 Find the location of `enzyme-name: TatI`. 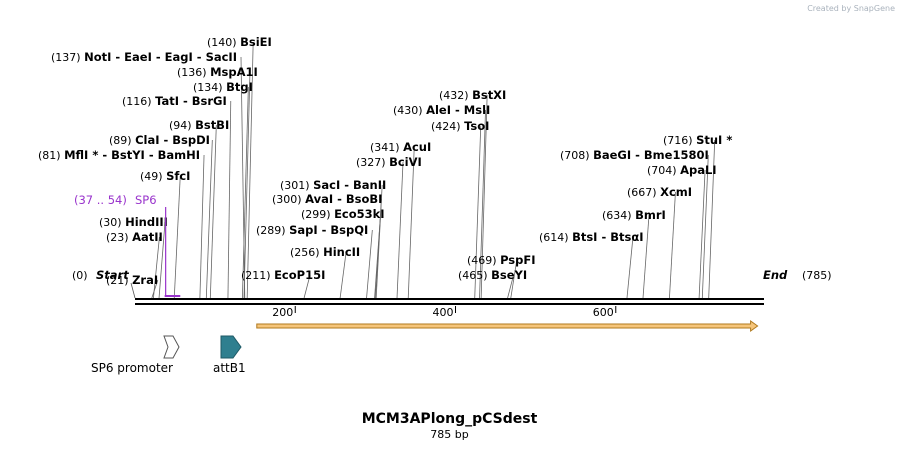

enzyme-name: TatI is located at coordinates (167, 101).